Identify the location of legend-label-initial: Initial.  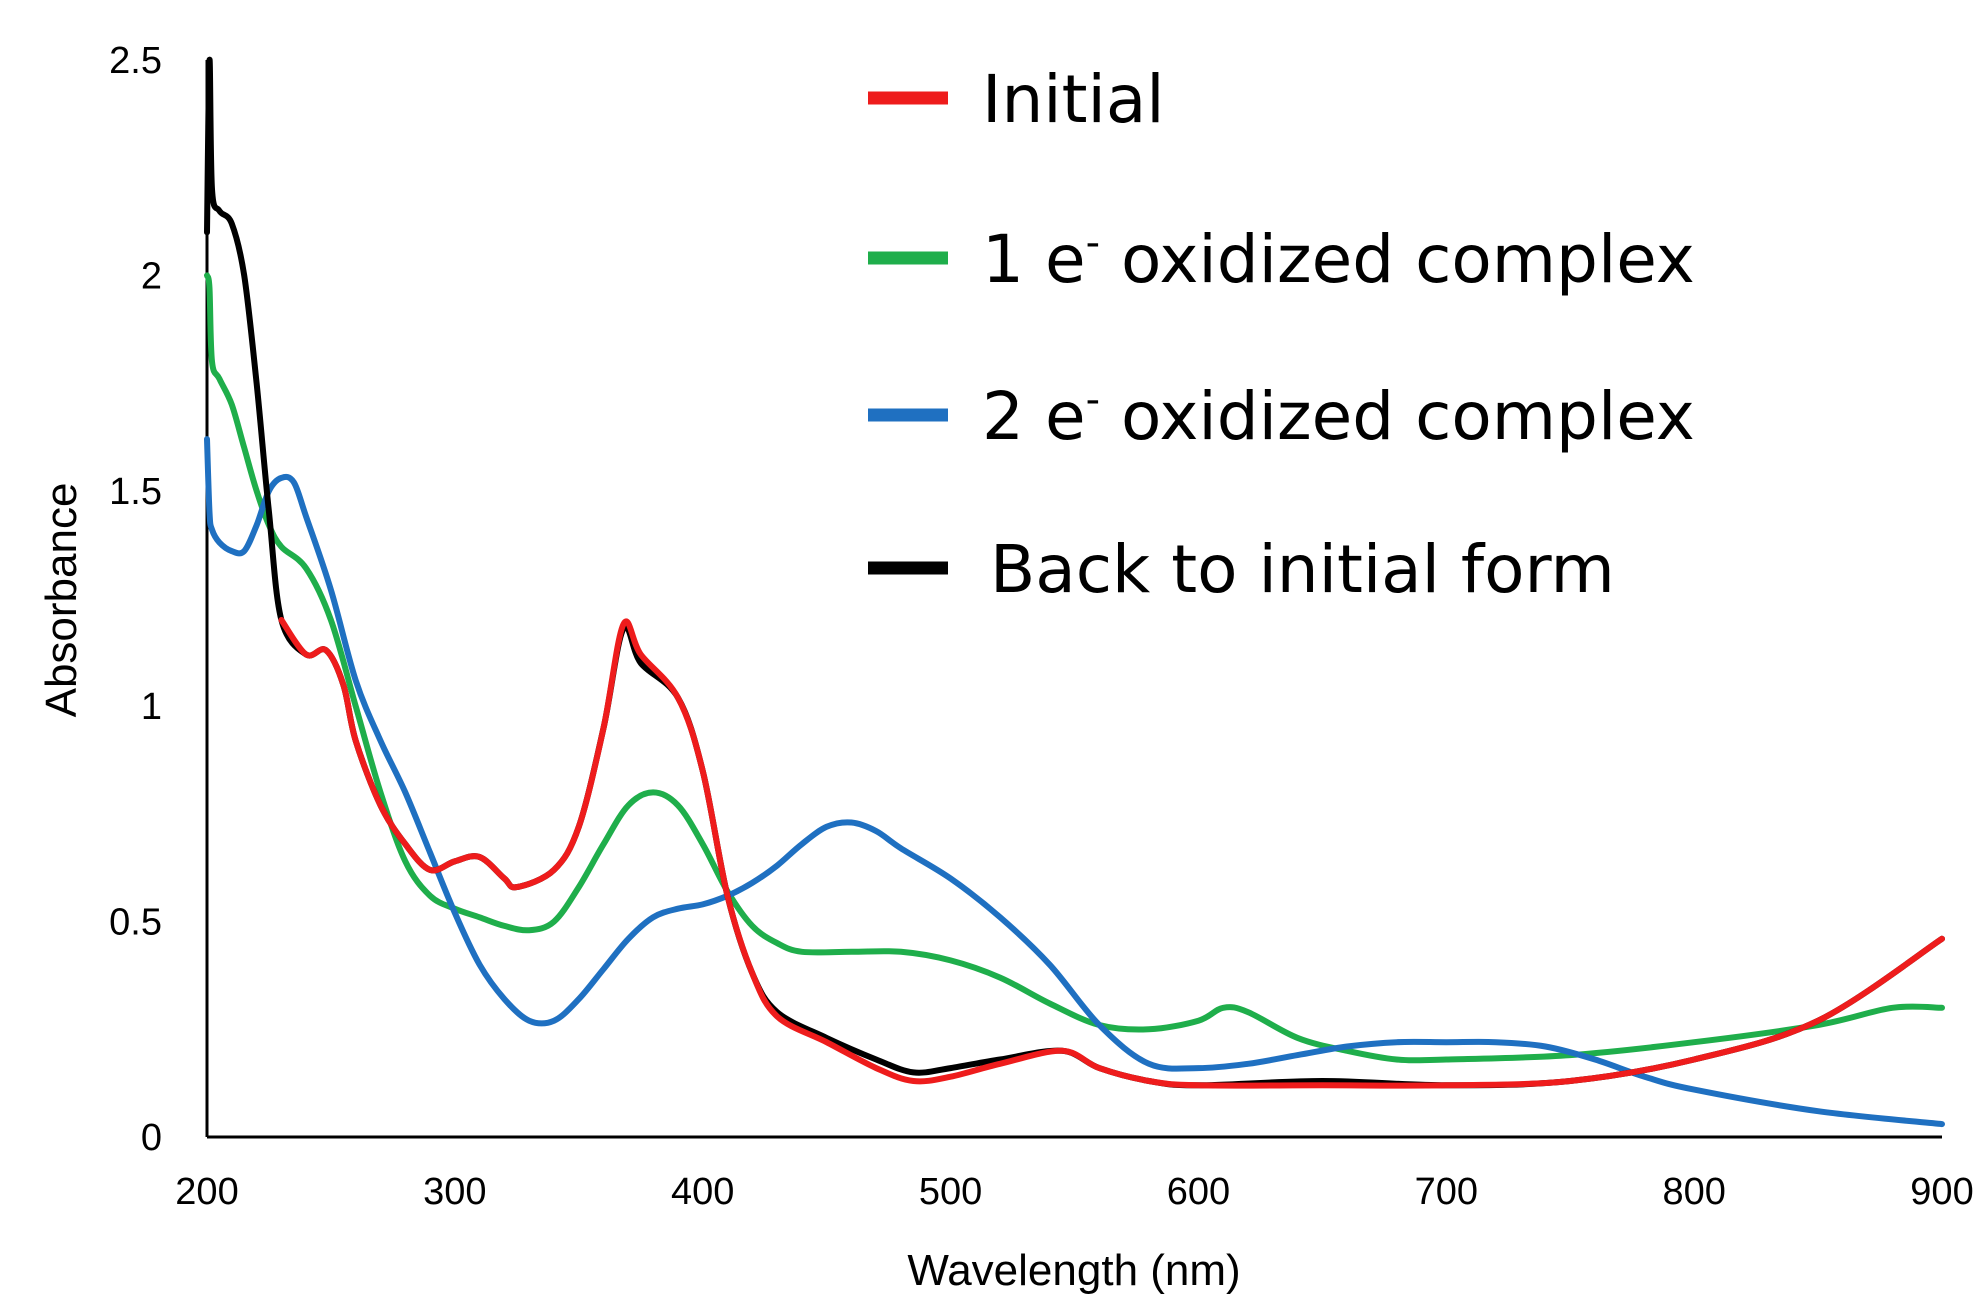
(1073, 99).